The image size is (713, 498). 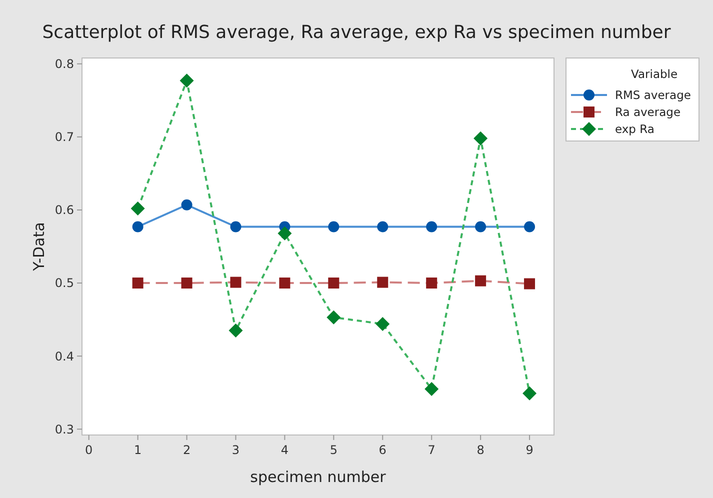 What do you see at coordinates (634, 129) in the screenshot?
I see `legend-label: exp Ra` at bounding box center [634, 129].